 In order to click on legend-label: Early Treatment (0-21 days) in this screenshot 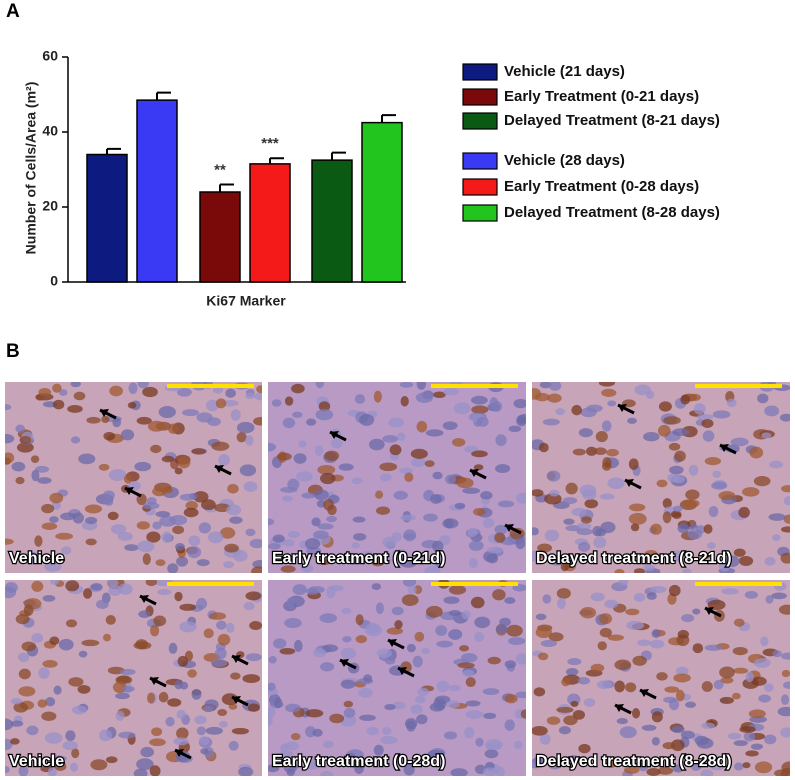, I will do `click(601, 96)`.